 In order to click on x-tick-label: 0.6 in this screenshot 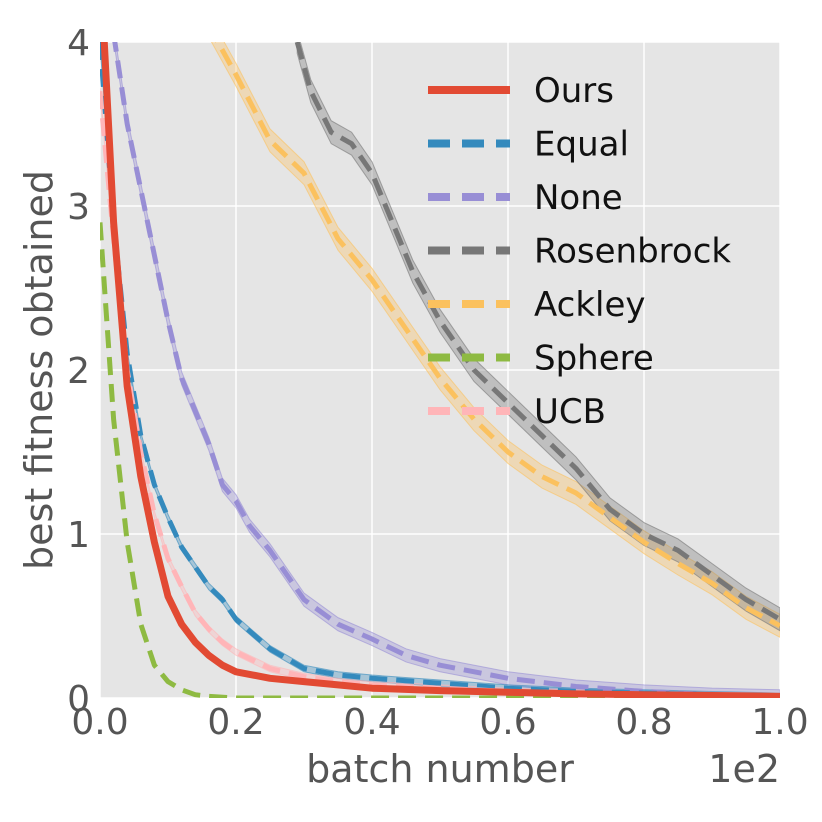, I will do `click(507, 722)`.